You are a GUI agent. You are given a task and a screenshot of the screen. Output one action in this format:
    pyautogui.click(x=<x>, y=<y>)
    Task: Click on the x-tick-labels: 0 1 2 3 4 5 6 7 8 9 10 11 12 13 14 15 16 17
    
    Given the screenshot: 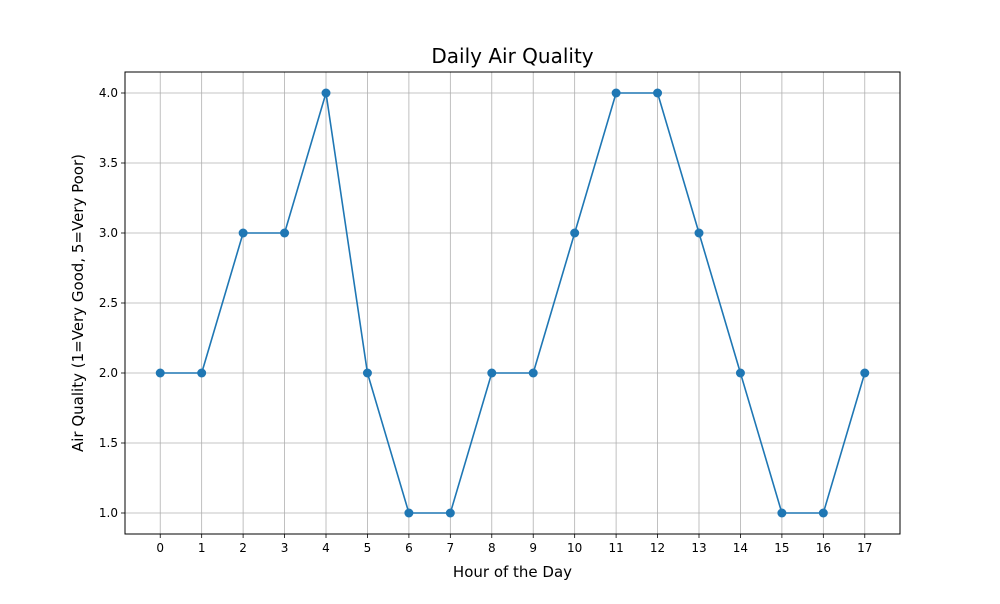 What is the action you would take?
    pyautogui.click(x=514, y=548)
    